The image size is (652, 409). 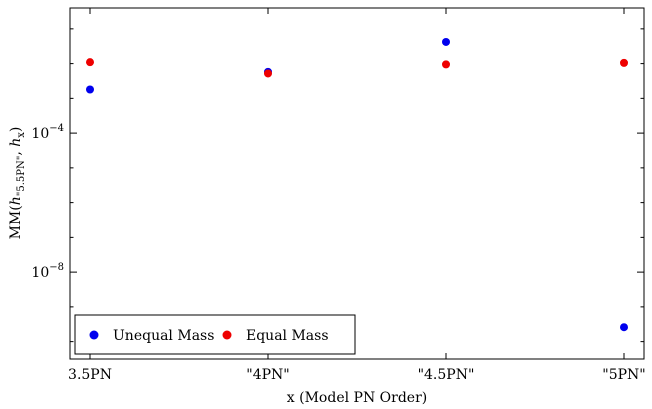 I want to click on y-axis-label: MM(h"5.5PN", hx), so click(x=17, y=183).